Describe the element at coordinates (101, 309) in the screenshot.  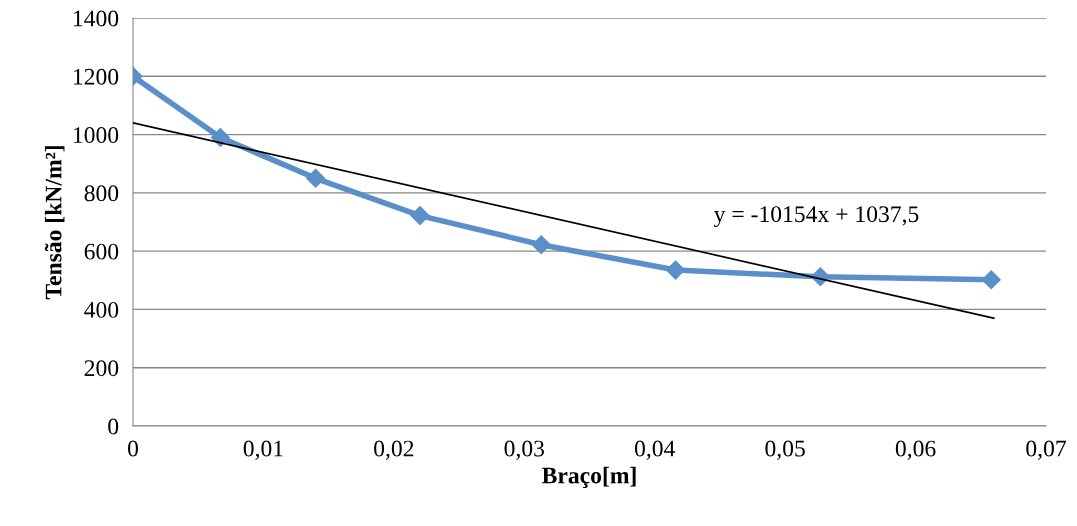
I see `y-tick-label: 400` at that location.